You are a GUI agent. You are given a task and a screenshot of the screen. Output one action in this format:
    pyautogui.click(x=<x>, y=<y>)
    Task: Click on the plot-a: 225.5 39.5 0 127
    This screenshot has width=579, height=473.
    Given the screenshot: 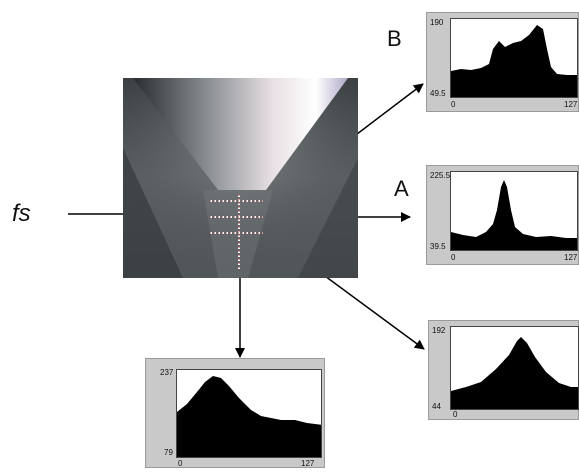 What is the action you would take?
    pyautogui.click(x=502, y=215)
    